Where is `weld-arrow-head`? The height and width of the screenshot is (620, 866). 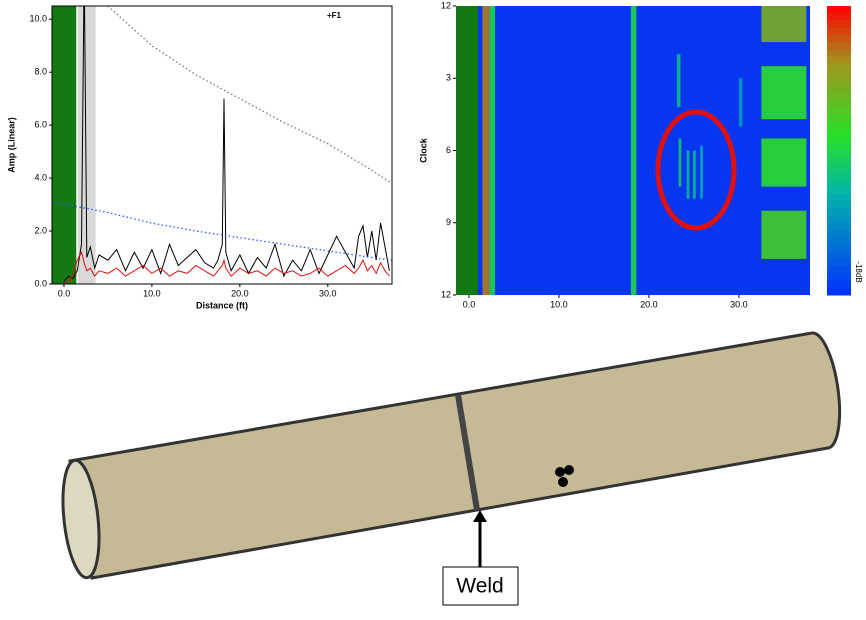
weld-arrow-head is located at coordinates (480, 516).